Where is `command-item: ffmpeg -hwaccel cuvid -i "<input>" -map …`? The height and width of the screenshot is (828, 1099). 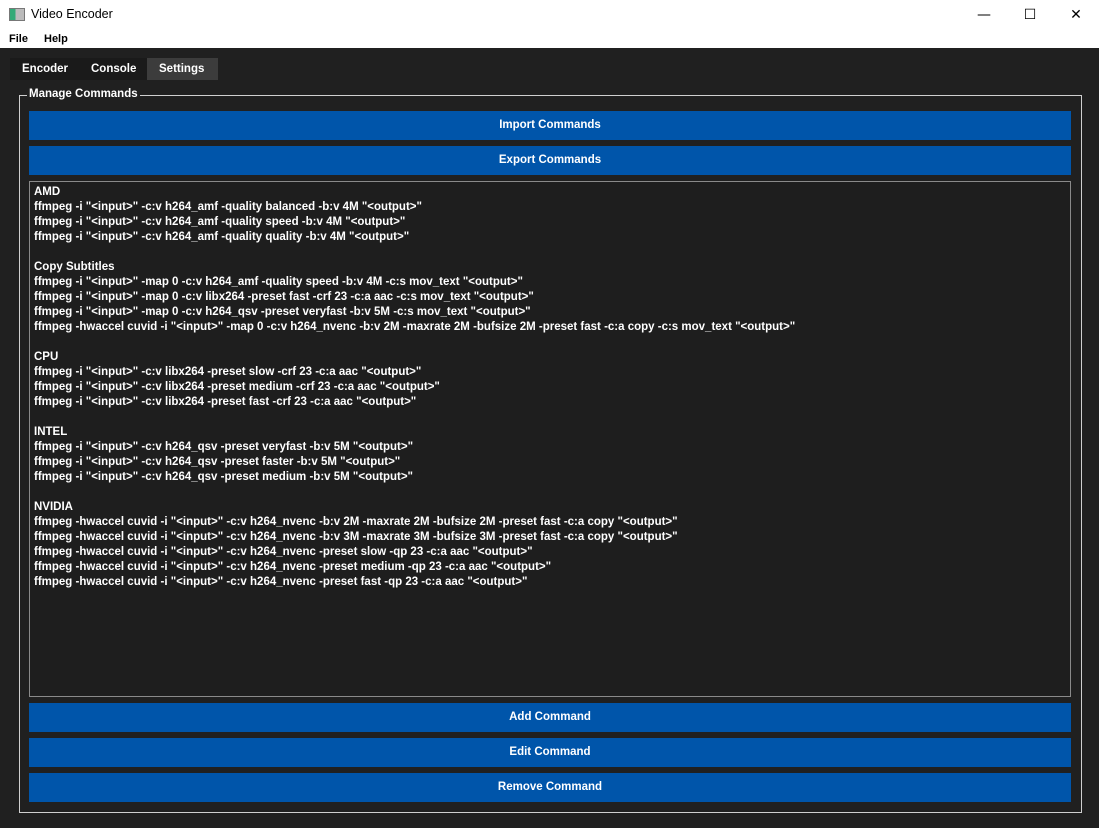
command-item: ffmpeg -hwaccel cuvid -i "<input>" -map … is located at coordinates (415, 327).